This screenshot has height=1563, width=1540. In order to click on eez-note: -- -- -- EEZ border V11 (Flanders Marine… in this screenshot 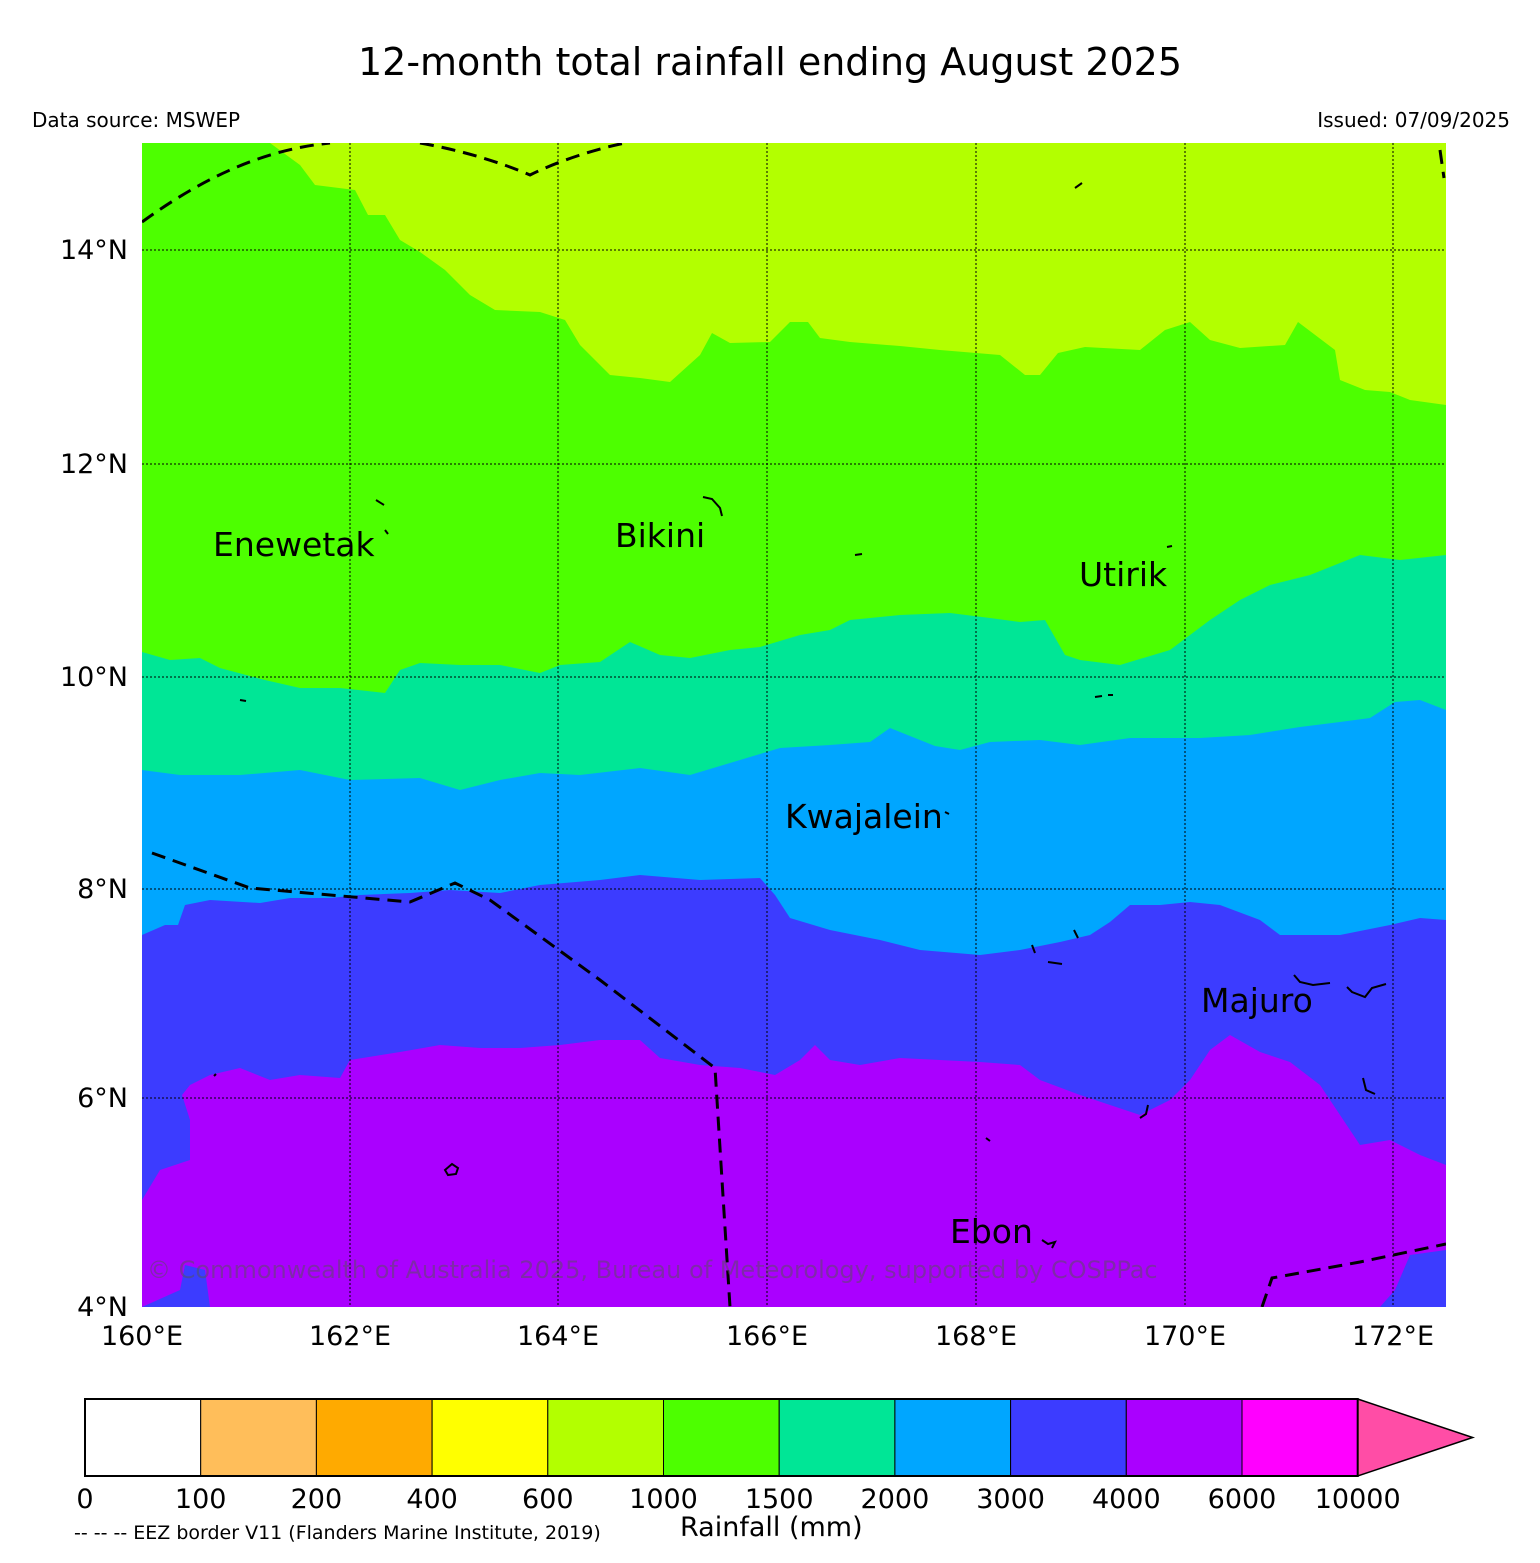, I will do `click(337, 1533)`.